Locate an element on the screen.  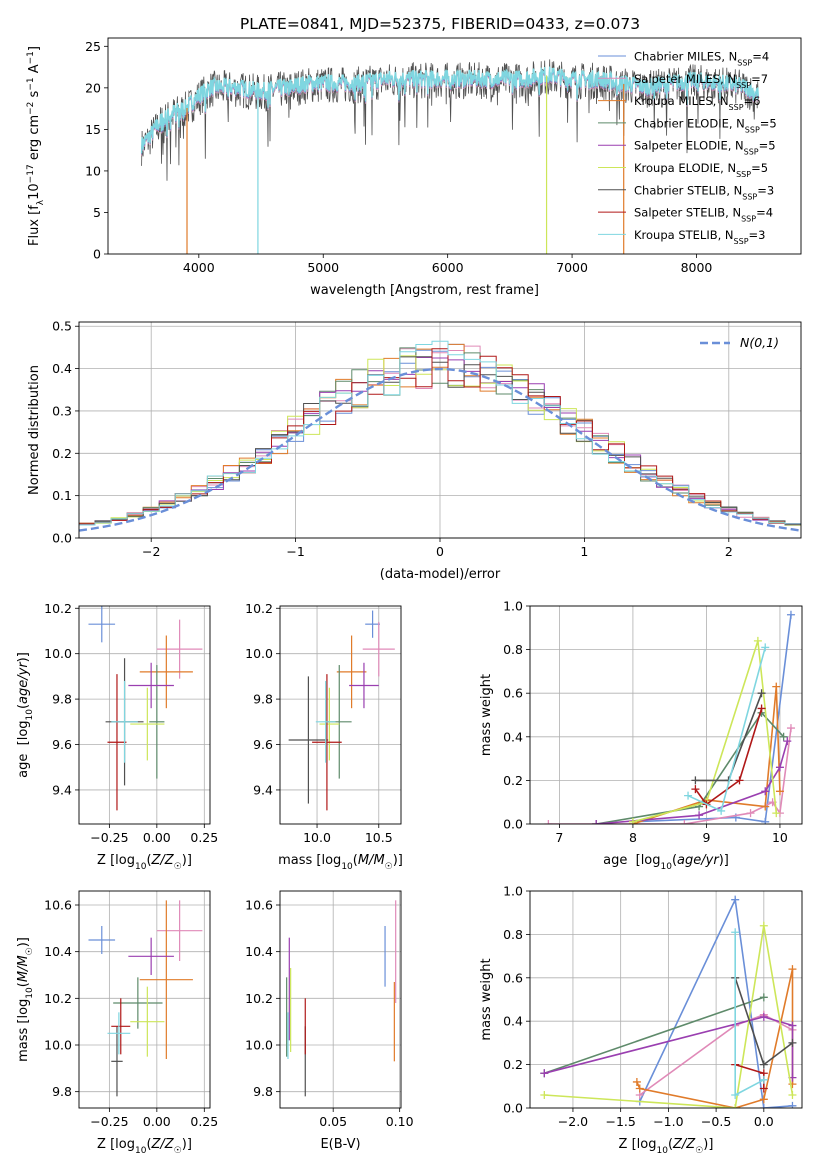
x-tick-label: 7000 is located at coordinates (572, 267).